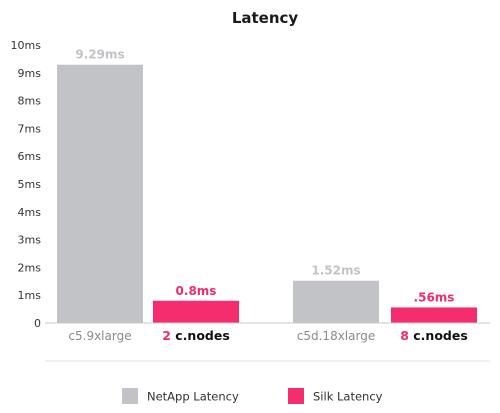  What do you see at coordinates (193, 397) in the screenshot?
I see `legend-label: NetApp Latency` at bounding box center [193, 397].